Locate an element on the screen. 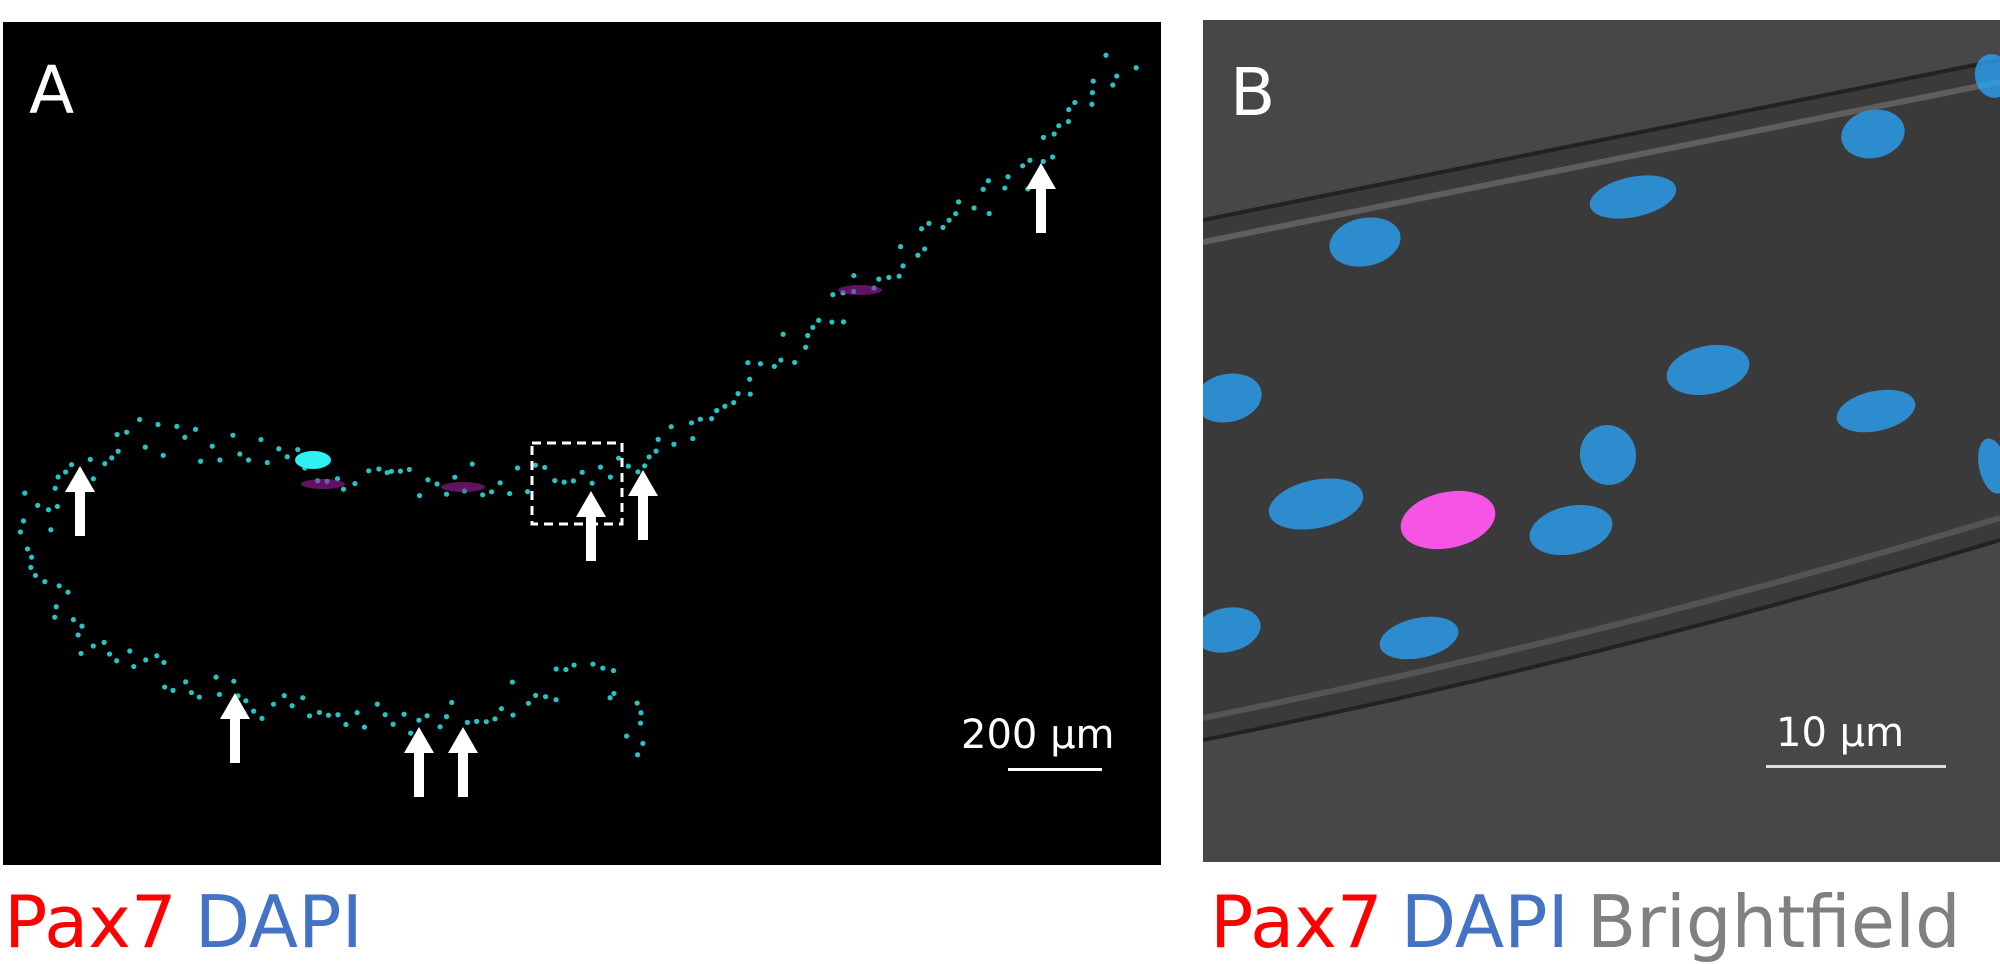 Image resolution: width=2000 pixels, height=964 pixels. scale-bar-label-b: 10 µm is located at coordinates (1840, 733).